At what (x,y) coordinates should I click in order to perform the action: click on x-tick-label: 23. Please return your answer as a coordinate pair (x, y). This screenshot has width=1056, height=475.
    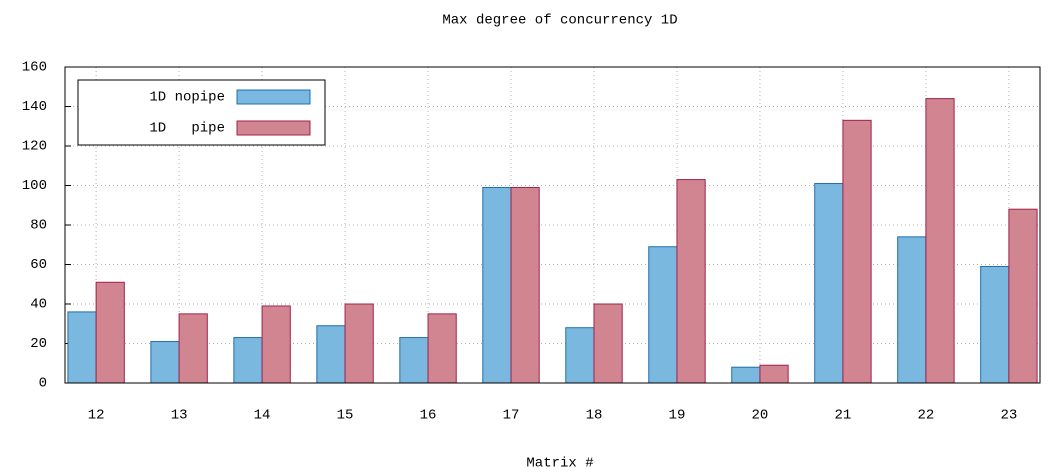
    Looking at the image, I should click on (1008, 416).